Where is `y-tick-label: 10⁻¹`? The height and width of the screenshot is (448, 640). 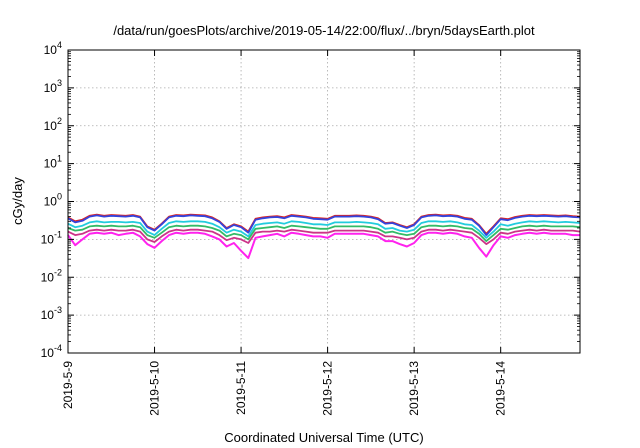 y-tick-label: 10⁻¹ is located at coordinates (51, 237).